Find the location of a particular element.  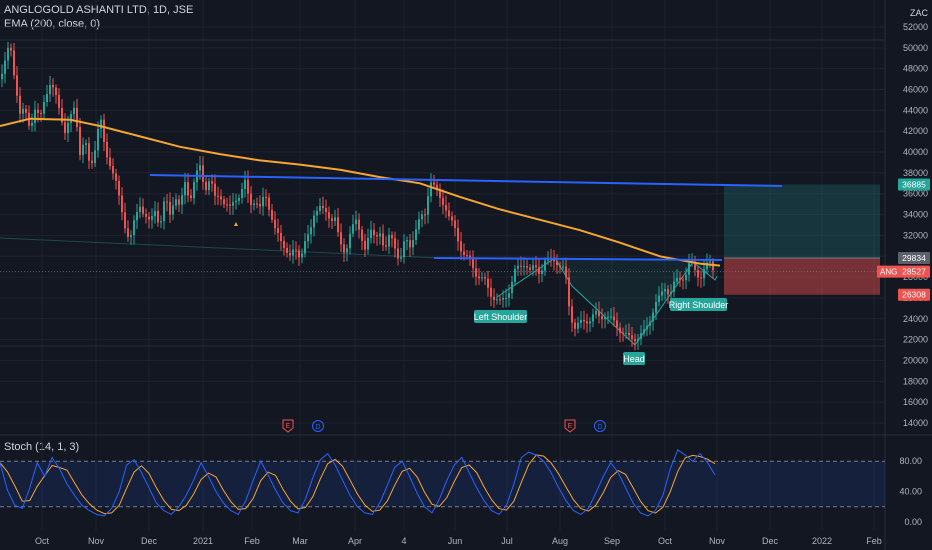

stoch-d-line is located at coordinates (358, 484).